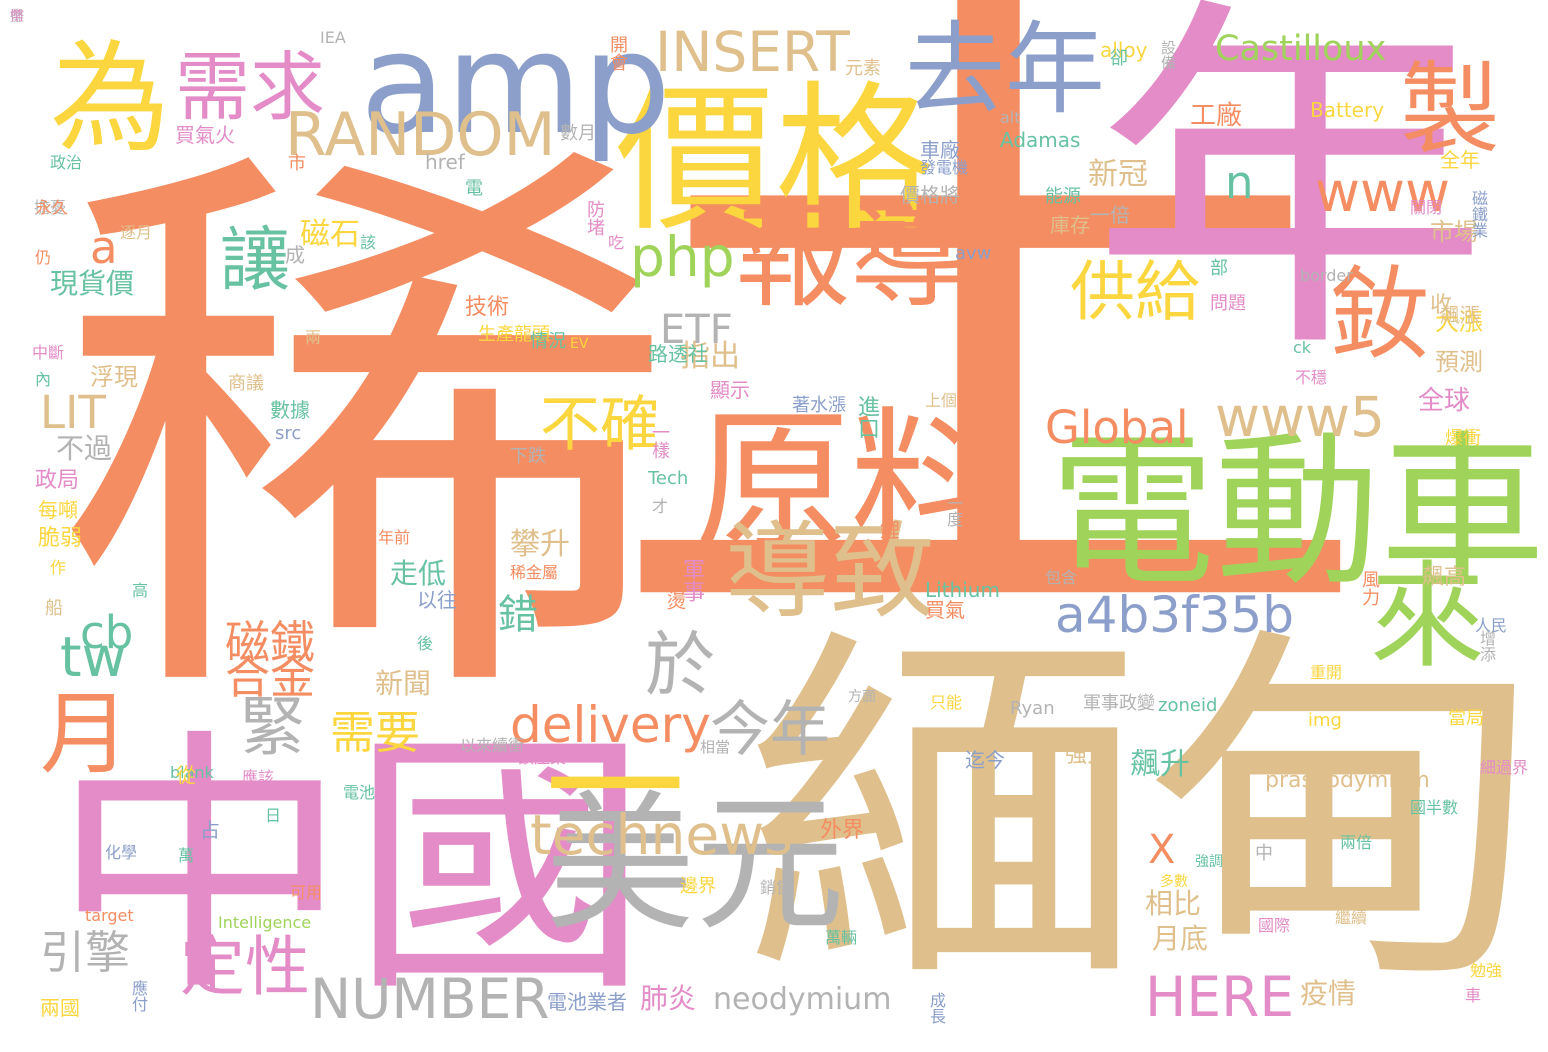  I want to click on word-17: 導致, so click(830, 572).